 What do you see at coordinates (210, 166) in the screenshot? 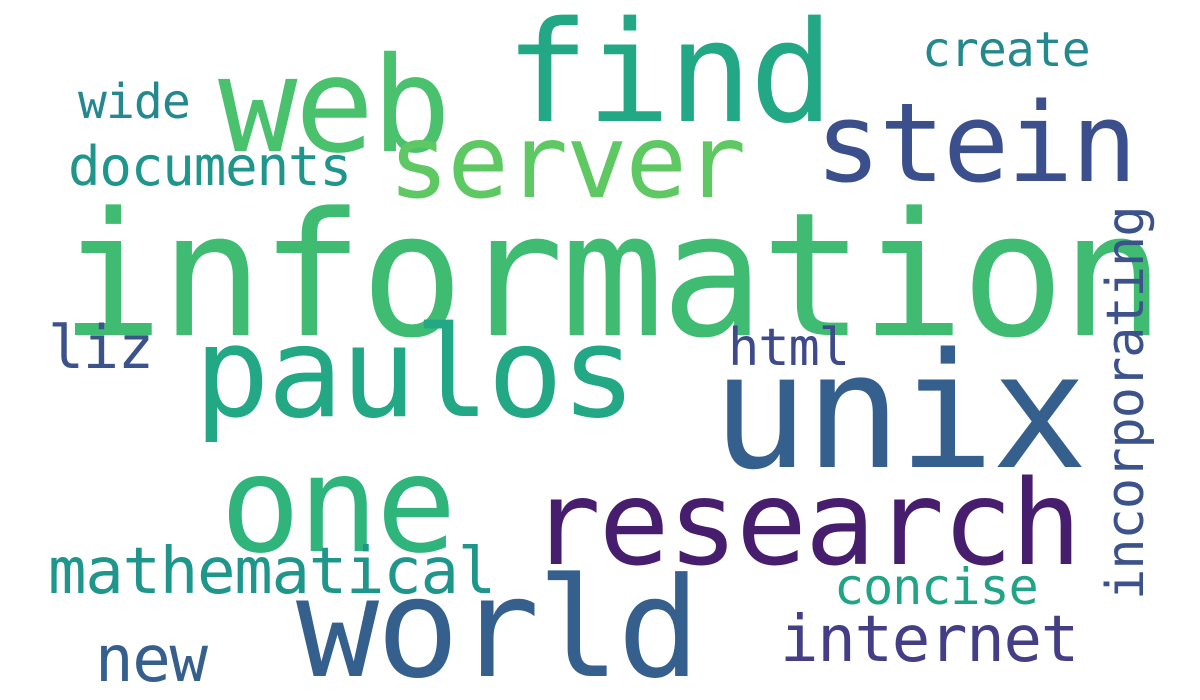
I see `word-documents: documents` at bounding box center [210, 166].